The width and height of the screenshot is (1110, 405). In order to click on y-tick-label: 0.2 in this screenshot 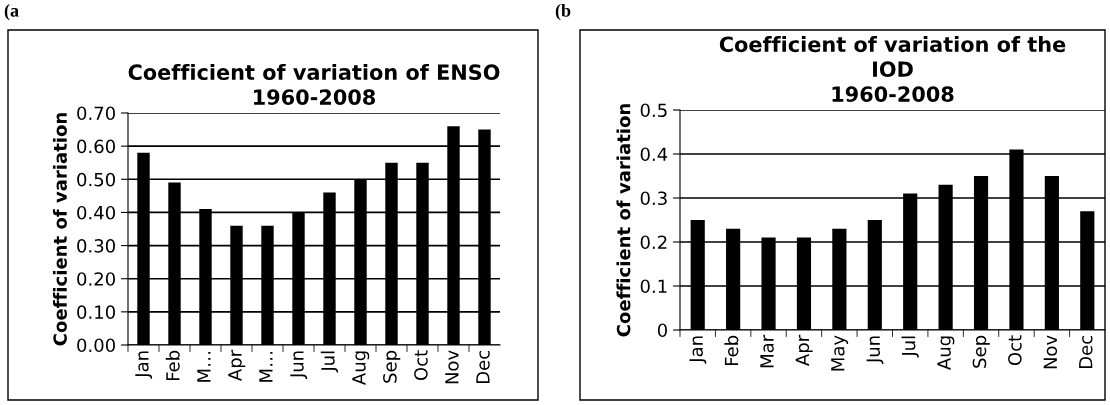, I will do `click(653, 242)`.